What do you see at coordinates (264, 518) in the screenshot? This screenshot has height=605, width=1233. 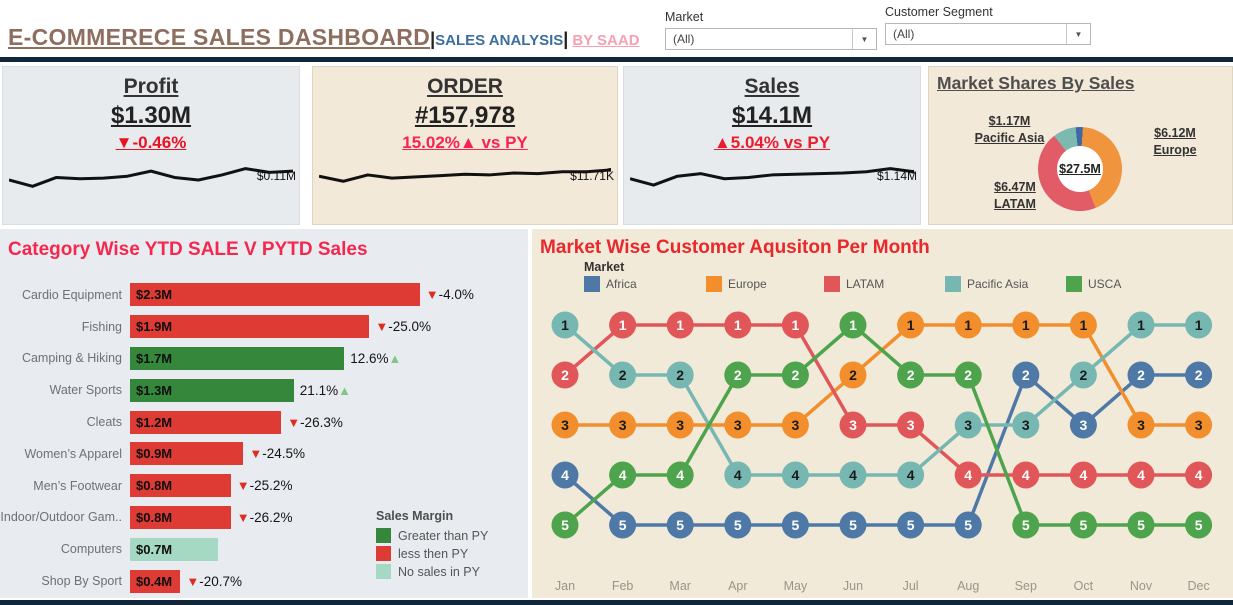 I see `category-row: Indoor/Outdoor Gam.. $0.8M ▼-26.2%` at bounding box center [264, 518].